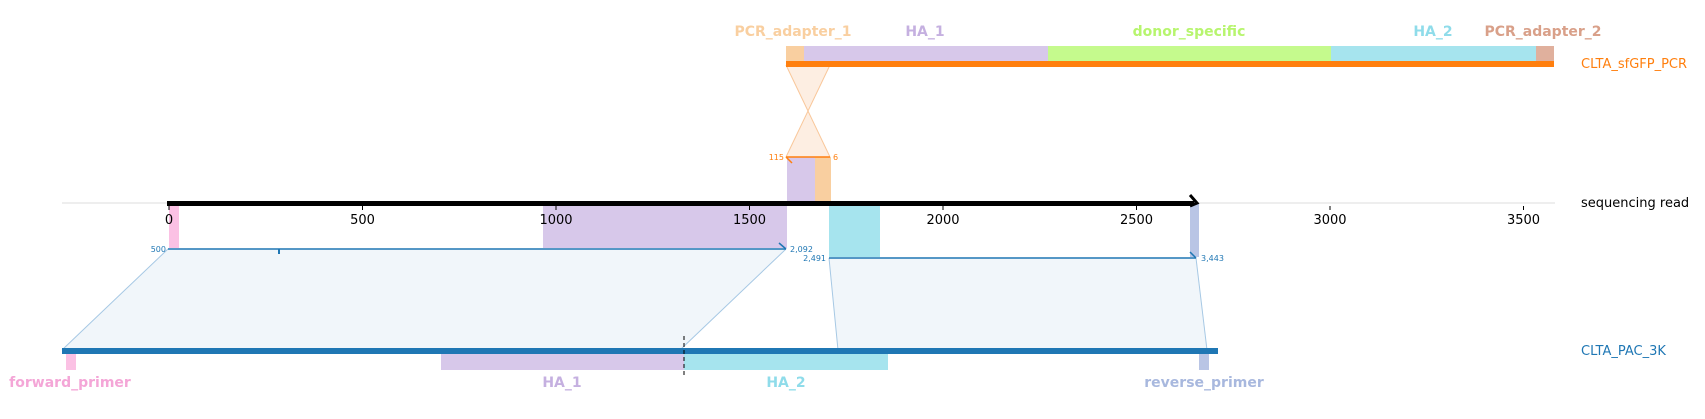 The height and width of the screenshot is (419, 1705). I want to click on top-label-donor-specific: donor_specific, so click(1189, 32).